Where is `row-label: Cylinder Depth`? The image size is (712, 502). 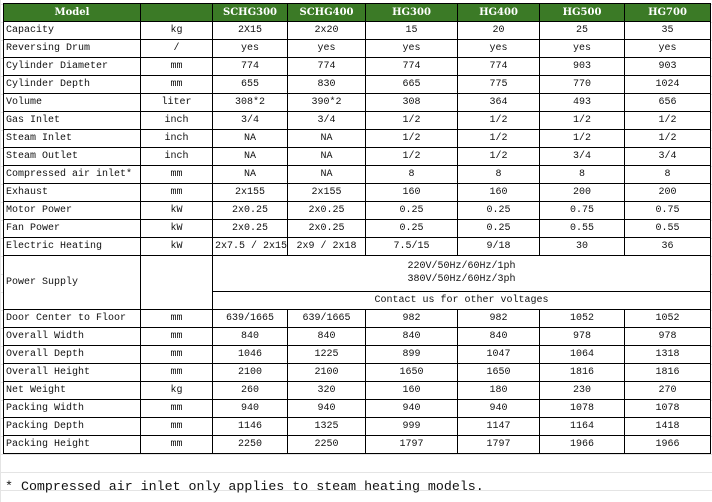 row-label: Cylinder Depth is located at coordinates (72, 84).